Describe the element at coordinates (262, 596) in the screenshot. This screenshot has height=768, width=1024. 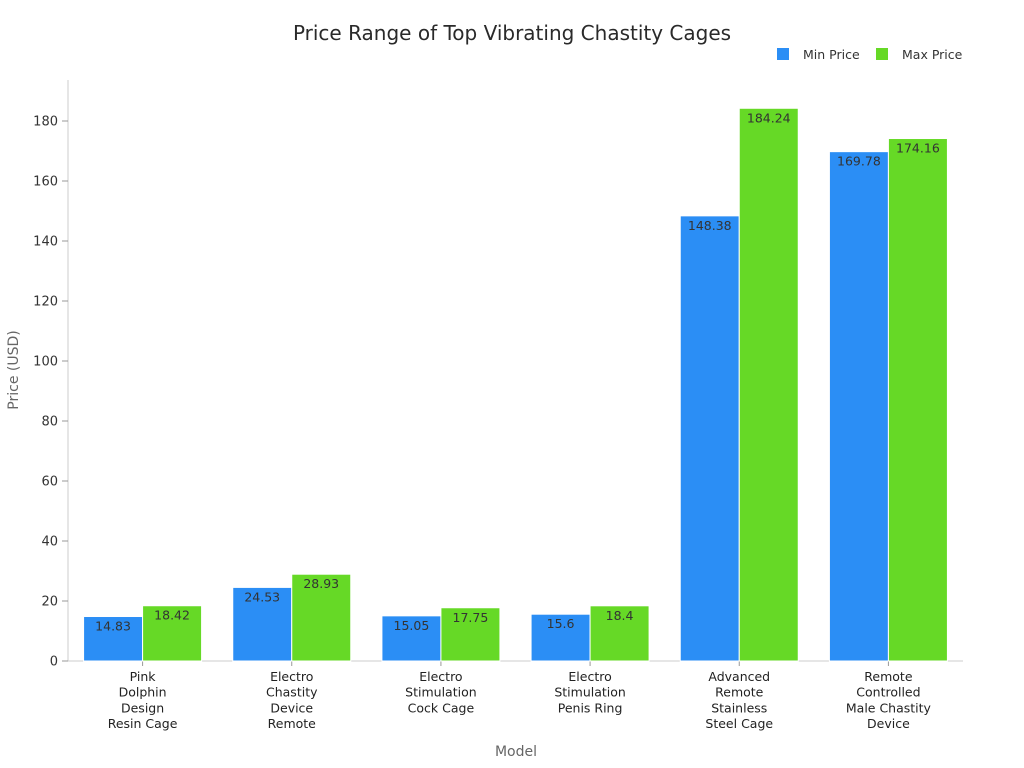
I see `data-label-min-price: 24.53` at that location.